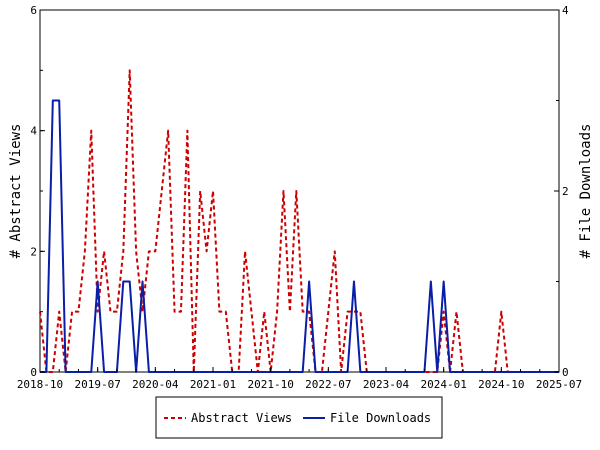 Image resolution: width=600 pixels, height=450 pixels. Describe the element at coordinates (33, 251) in the screenshot. I see `left-tick-label: 2` at that location.